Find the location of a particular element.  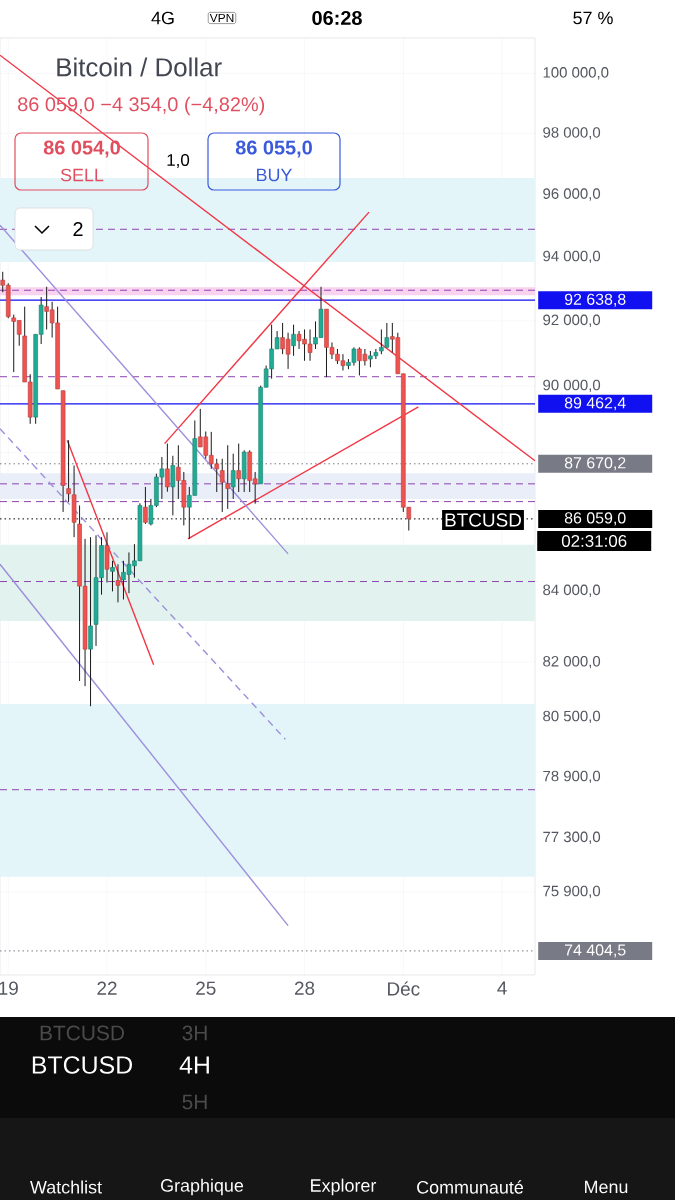

y-tick-label: 100 000,0 is located at coordinates (576, 73).